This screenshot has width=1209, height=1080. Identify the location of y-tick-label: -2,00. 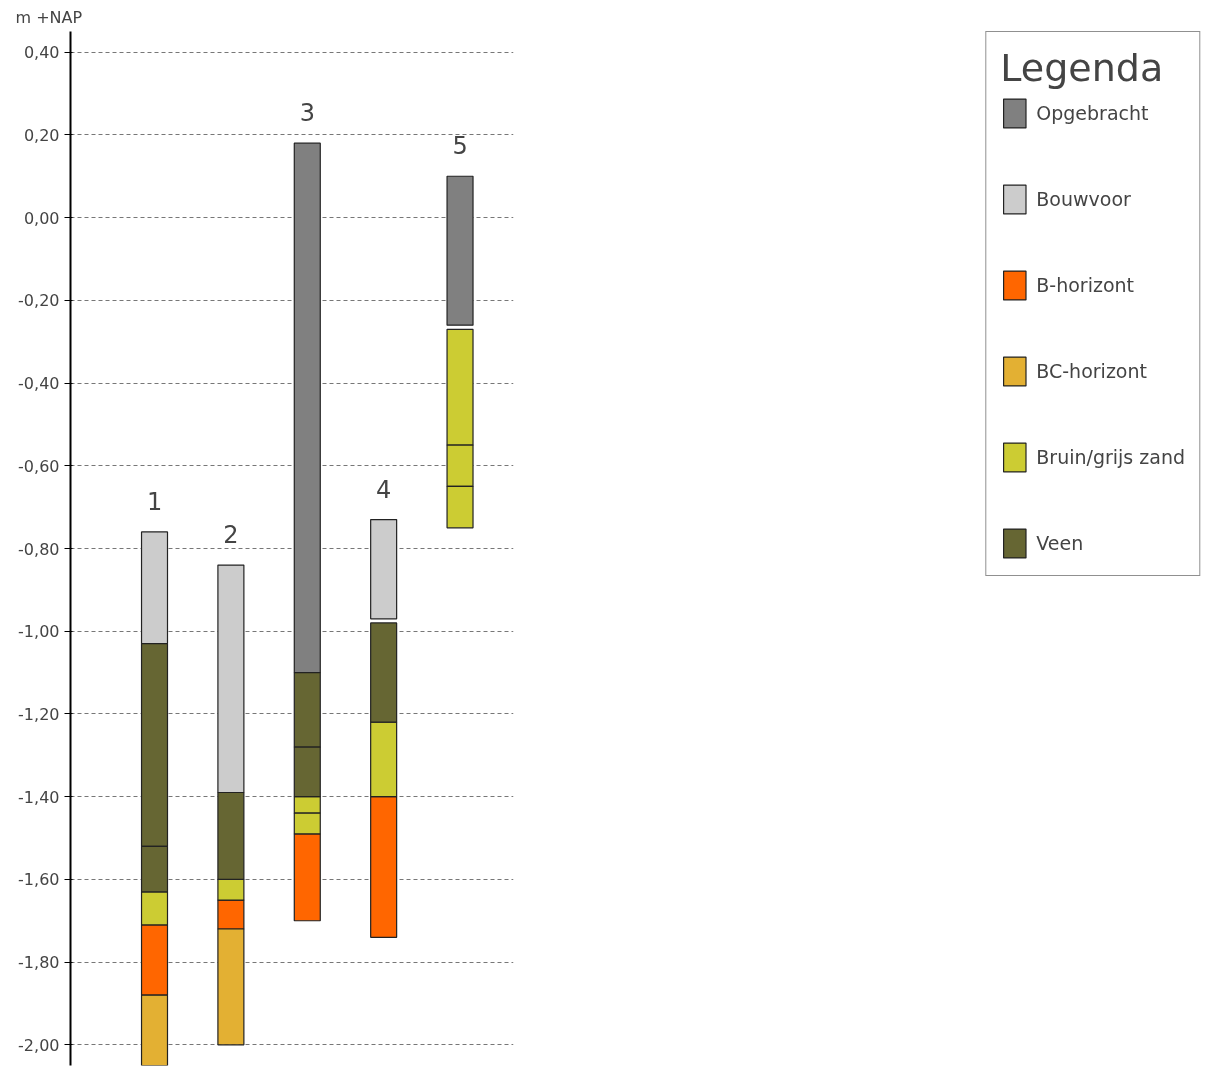
(39, 1045).